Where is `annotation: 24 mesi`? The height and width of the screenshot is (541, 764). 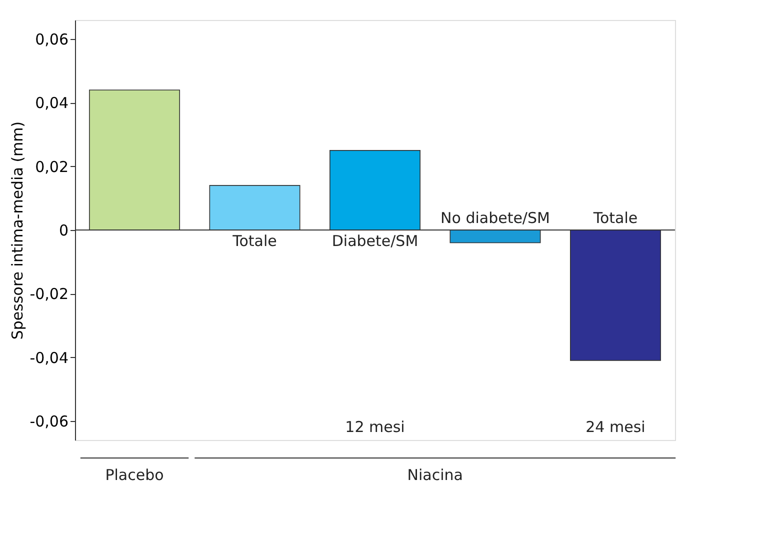
annotation: 24 mesi is located at coordinates (616, 427).